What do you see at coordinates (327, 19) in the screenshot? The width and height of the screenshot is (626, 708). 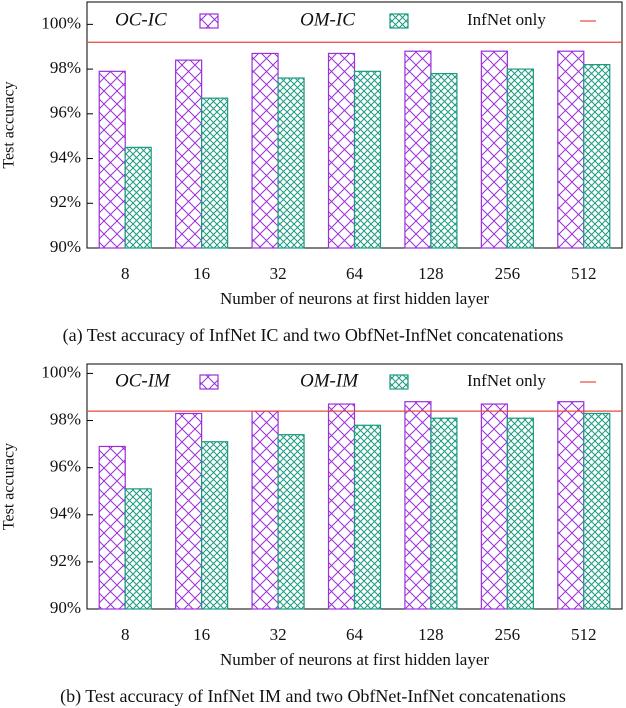 I see `legend-label: OM-IC` at bounding box center [327, 19].